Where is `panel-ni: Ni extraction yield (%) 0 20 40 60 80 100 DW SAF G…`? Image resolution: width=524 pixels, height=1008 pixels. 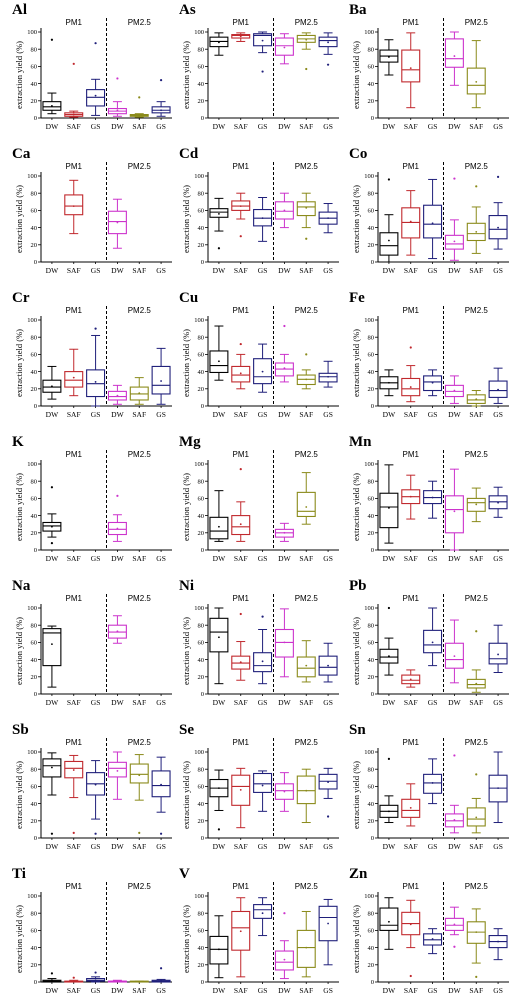 panel-ni: Ni extraction yield (%) 0 20 40 60 80 100 DW SAF G… is located at coordinates (259, 642).